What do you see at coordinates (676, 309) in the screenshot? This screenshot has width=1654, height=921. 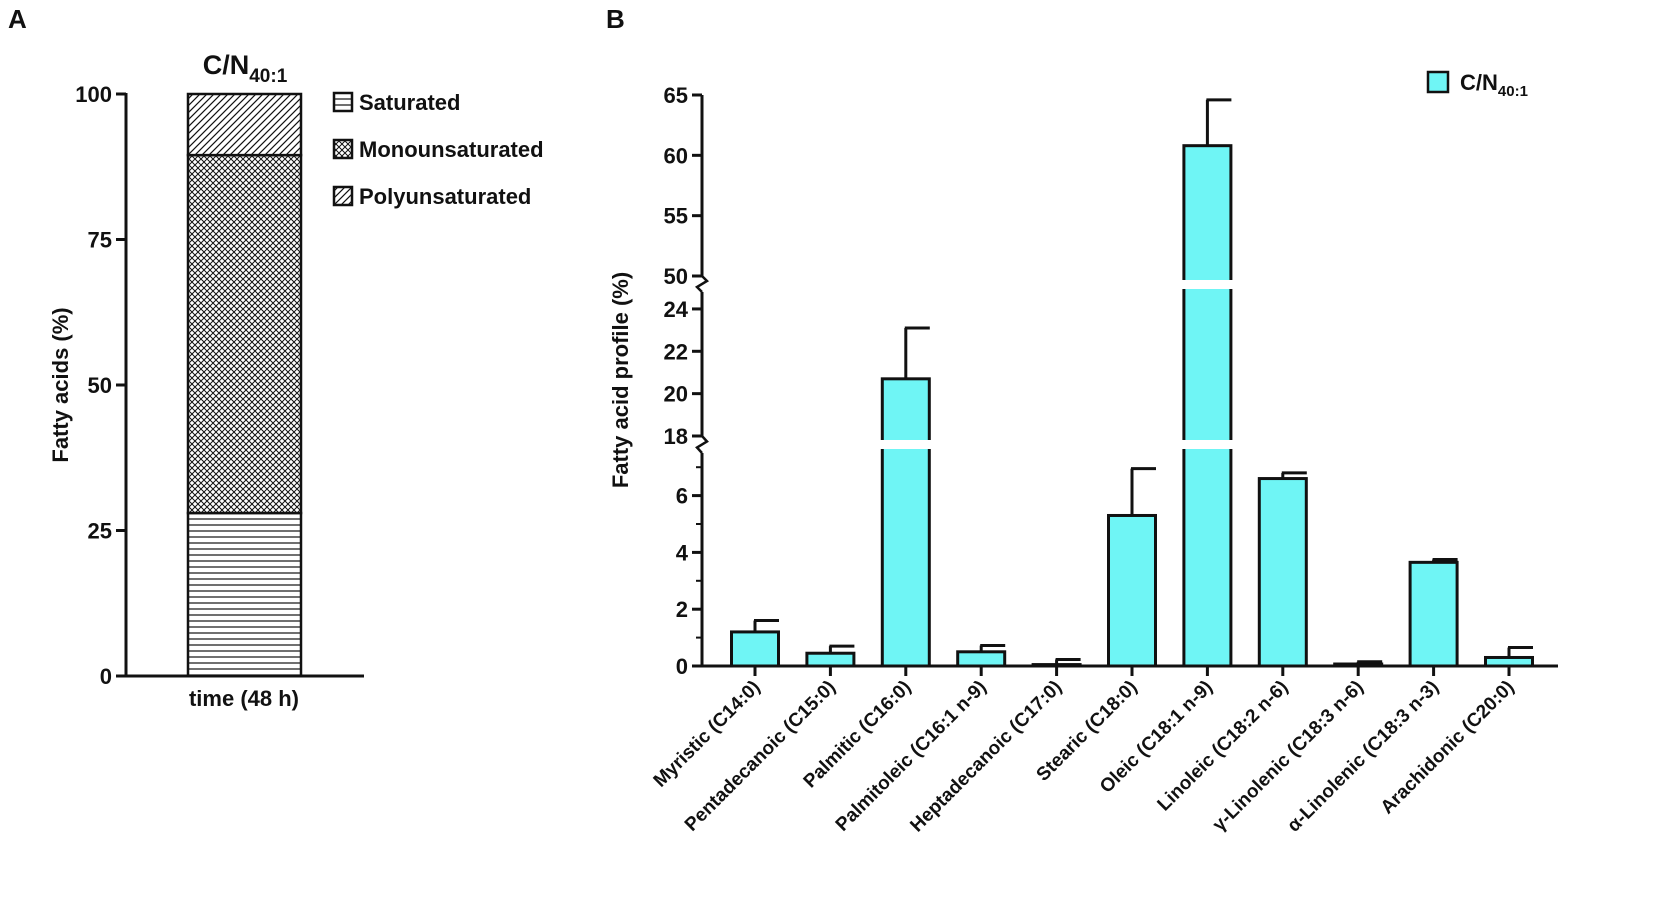 I see `panel-b-y-tick-label: 24` at bounding box center [676, 309].